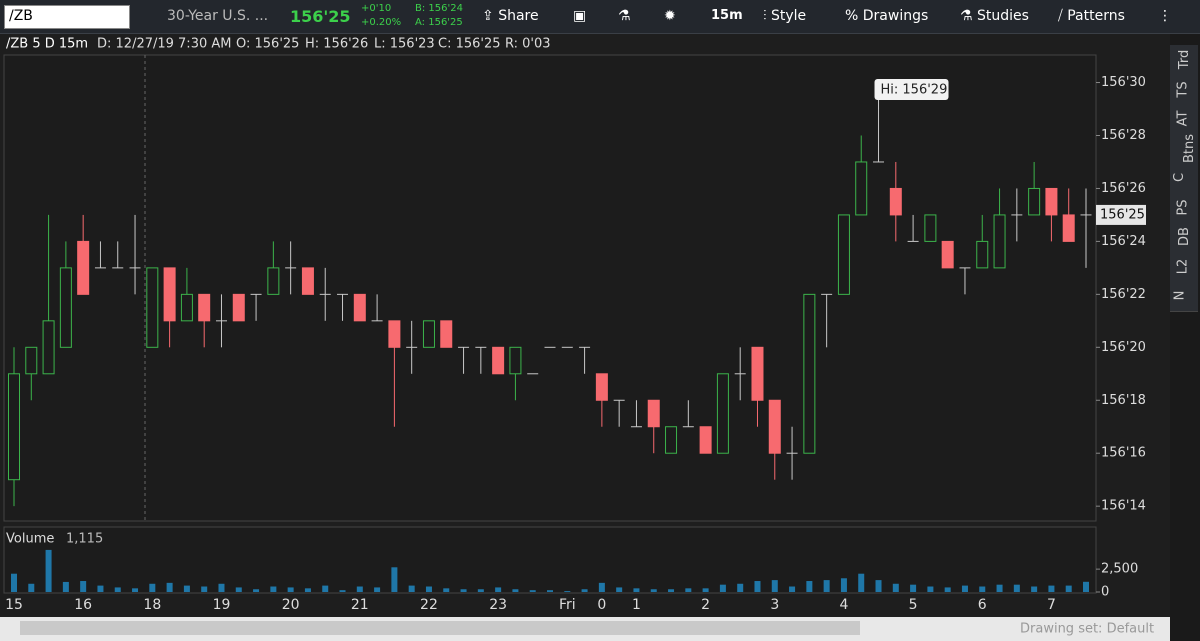 The width and height of the screenshot is (1200, 641). Describe the element at coordinates (1184, 60) in the screenshot. I see `side-tab: Trd` at that location.